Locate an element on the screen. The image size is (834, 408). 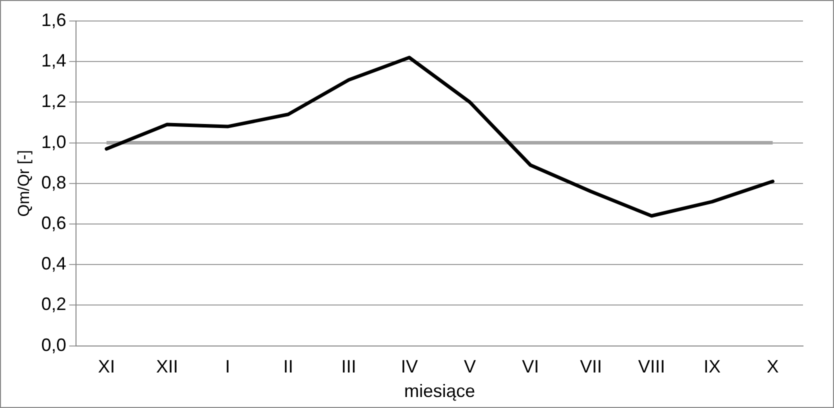
y-tick-label: 0,8 is located at coordinates (53, 182).